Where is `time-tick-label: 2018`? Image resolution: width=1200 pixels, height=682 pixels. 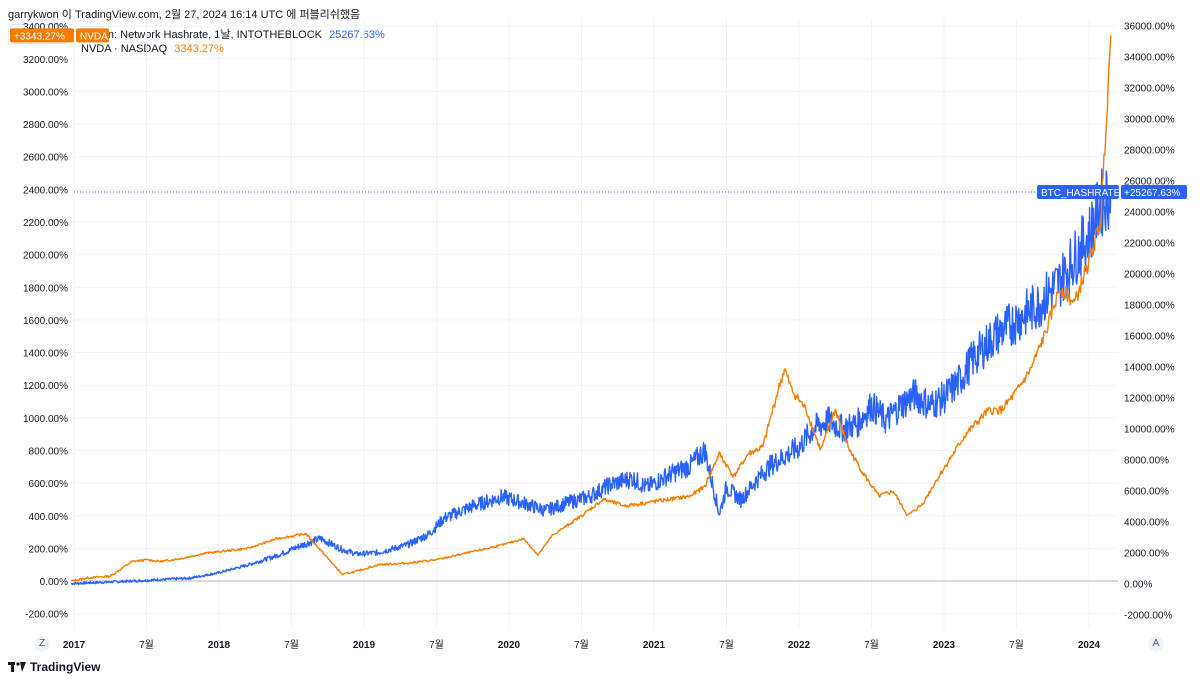 time-tick-label: 2018 is located at coordinates (219, 645).